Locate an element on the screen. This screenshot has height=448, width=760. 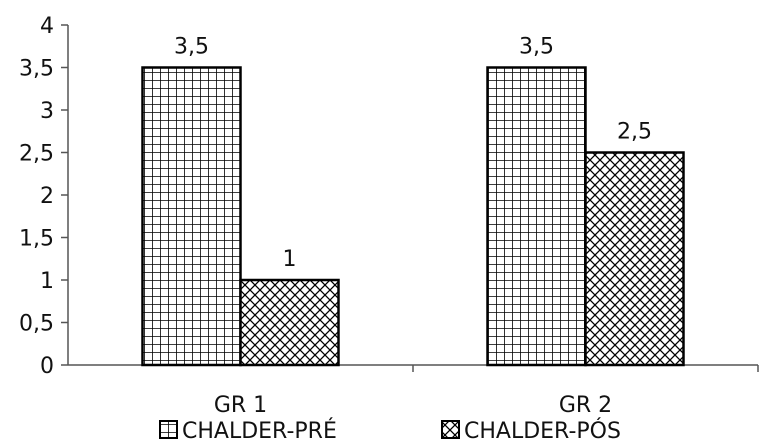
y-tick-label: 1 is located at coordinates (47, 281).